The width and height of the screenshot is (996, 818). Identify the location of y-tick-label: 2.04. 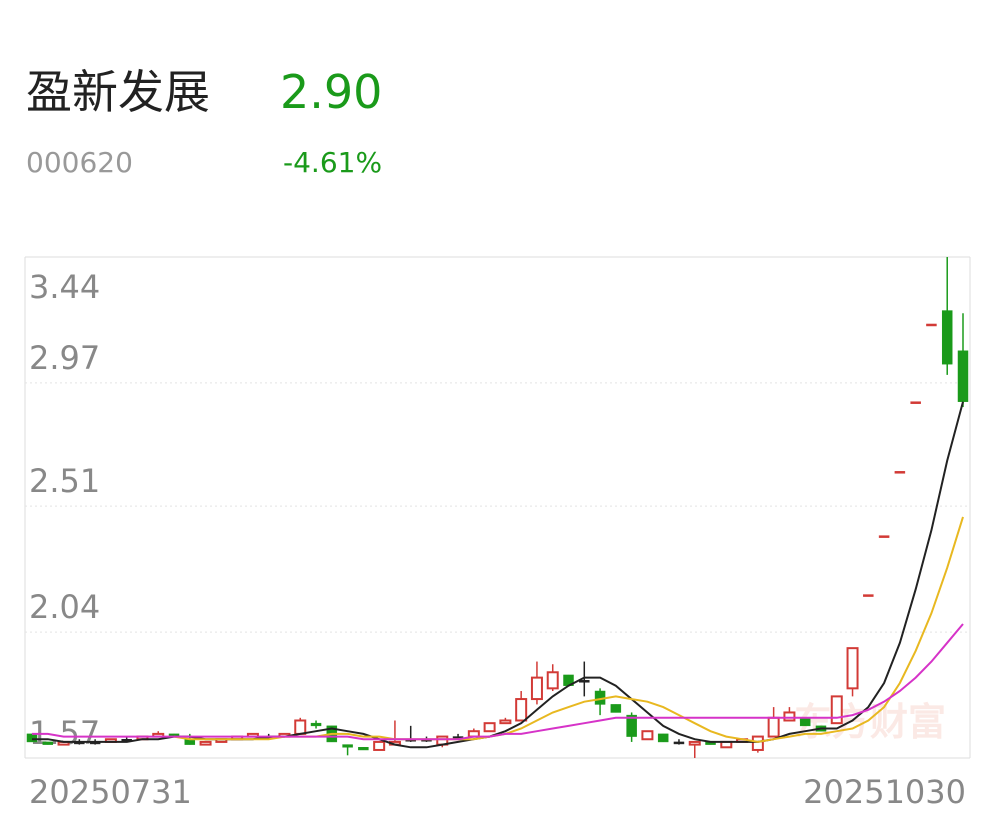
(64, 607).